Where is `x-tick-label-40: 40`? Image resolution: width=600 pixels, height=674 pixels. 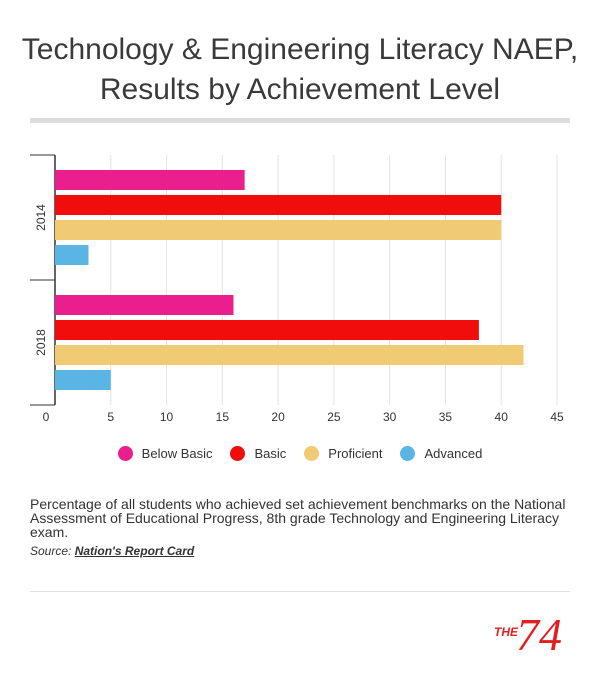
x-tick-label-40: 40 is located at coordinates (502, 417).